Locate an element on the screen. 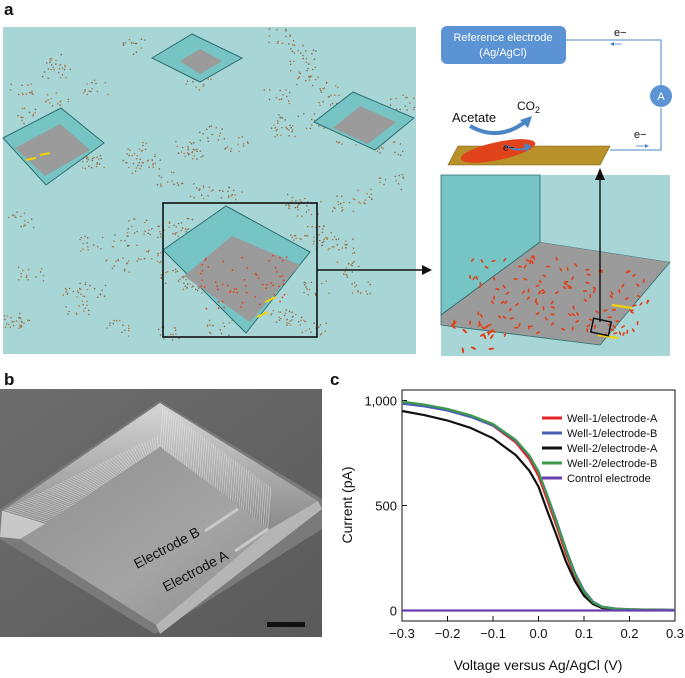 Image resolution: width=685 pixels, height=678 pixels. panel-a-letter: a is located at coordinates (9, 9).